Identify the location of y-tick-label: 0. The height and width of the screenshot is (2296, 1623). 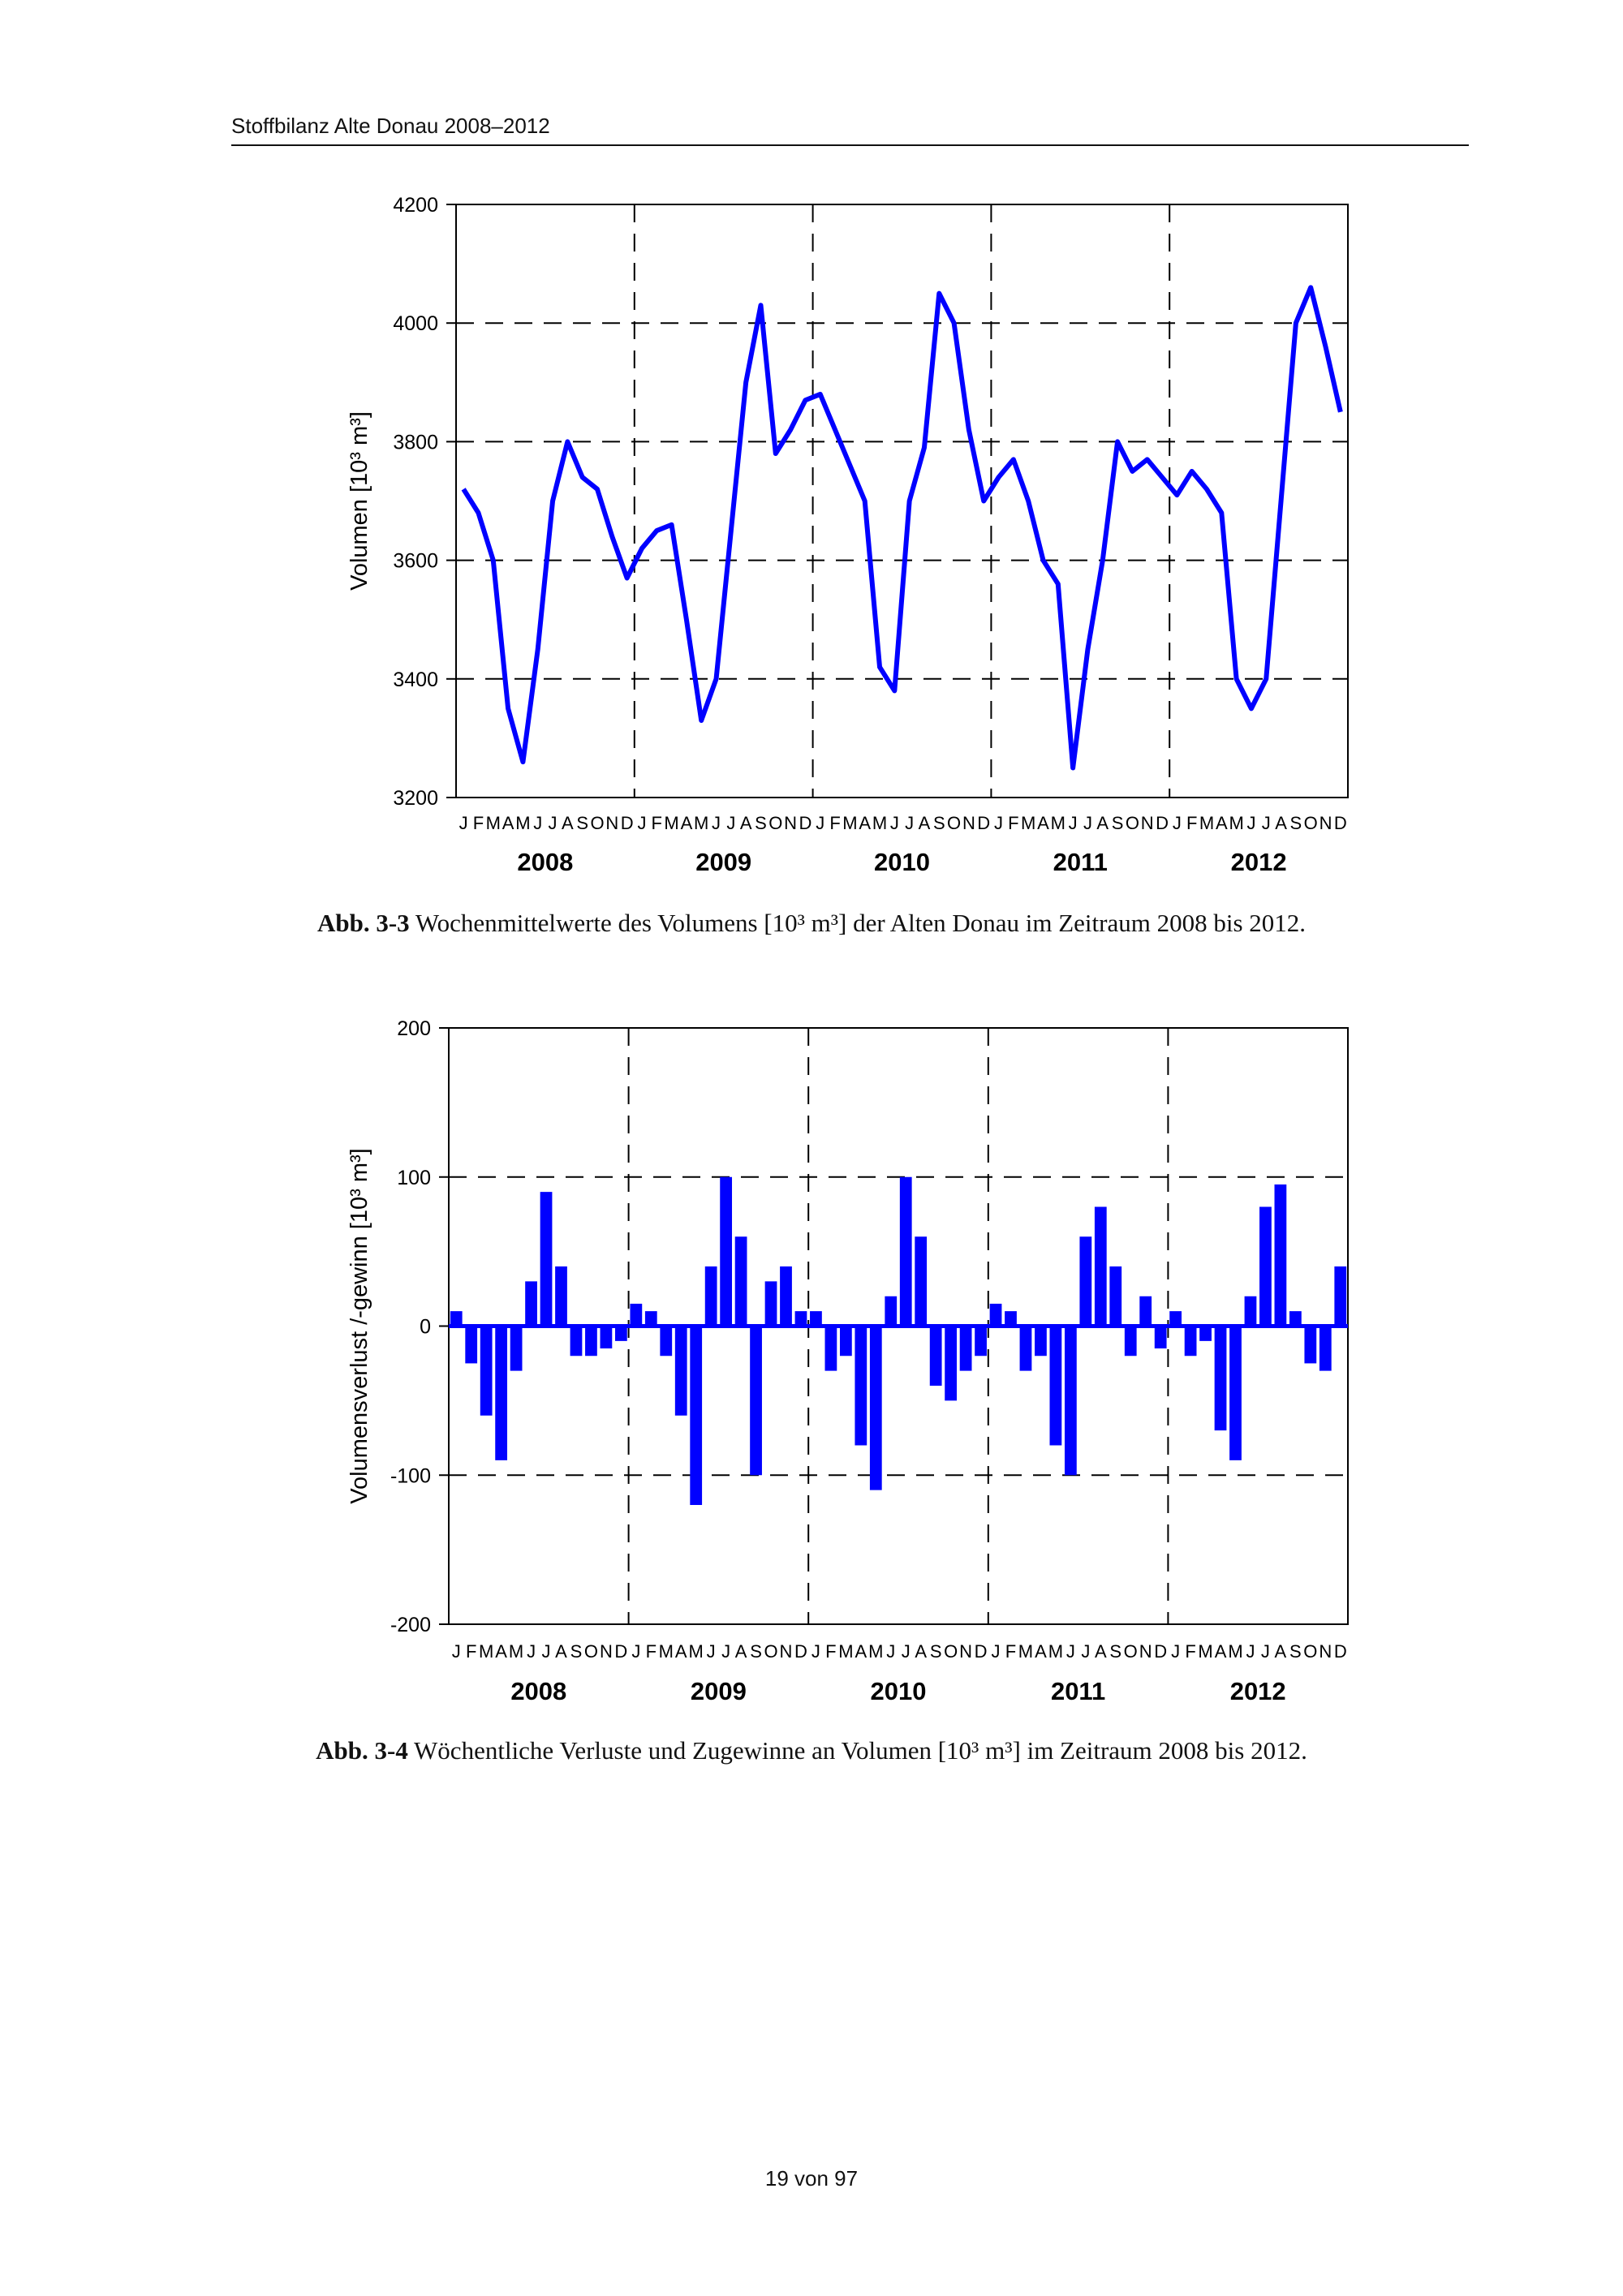
(425, 1327).